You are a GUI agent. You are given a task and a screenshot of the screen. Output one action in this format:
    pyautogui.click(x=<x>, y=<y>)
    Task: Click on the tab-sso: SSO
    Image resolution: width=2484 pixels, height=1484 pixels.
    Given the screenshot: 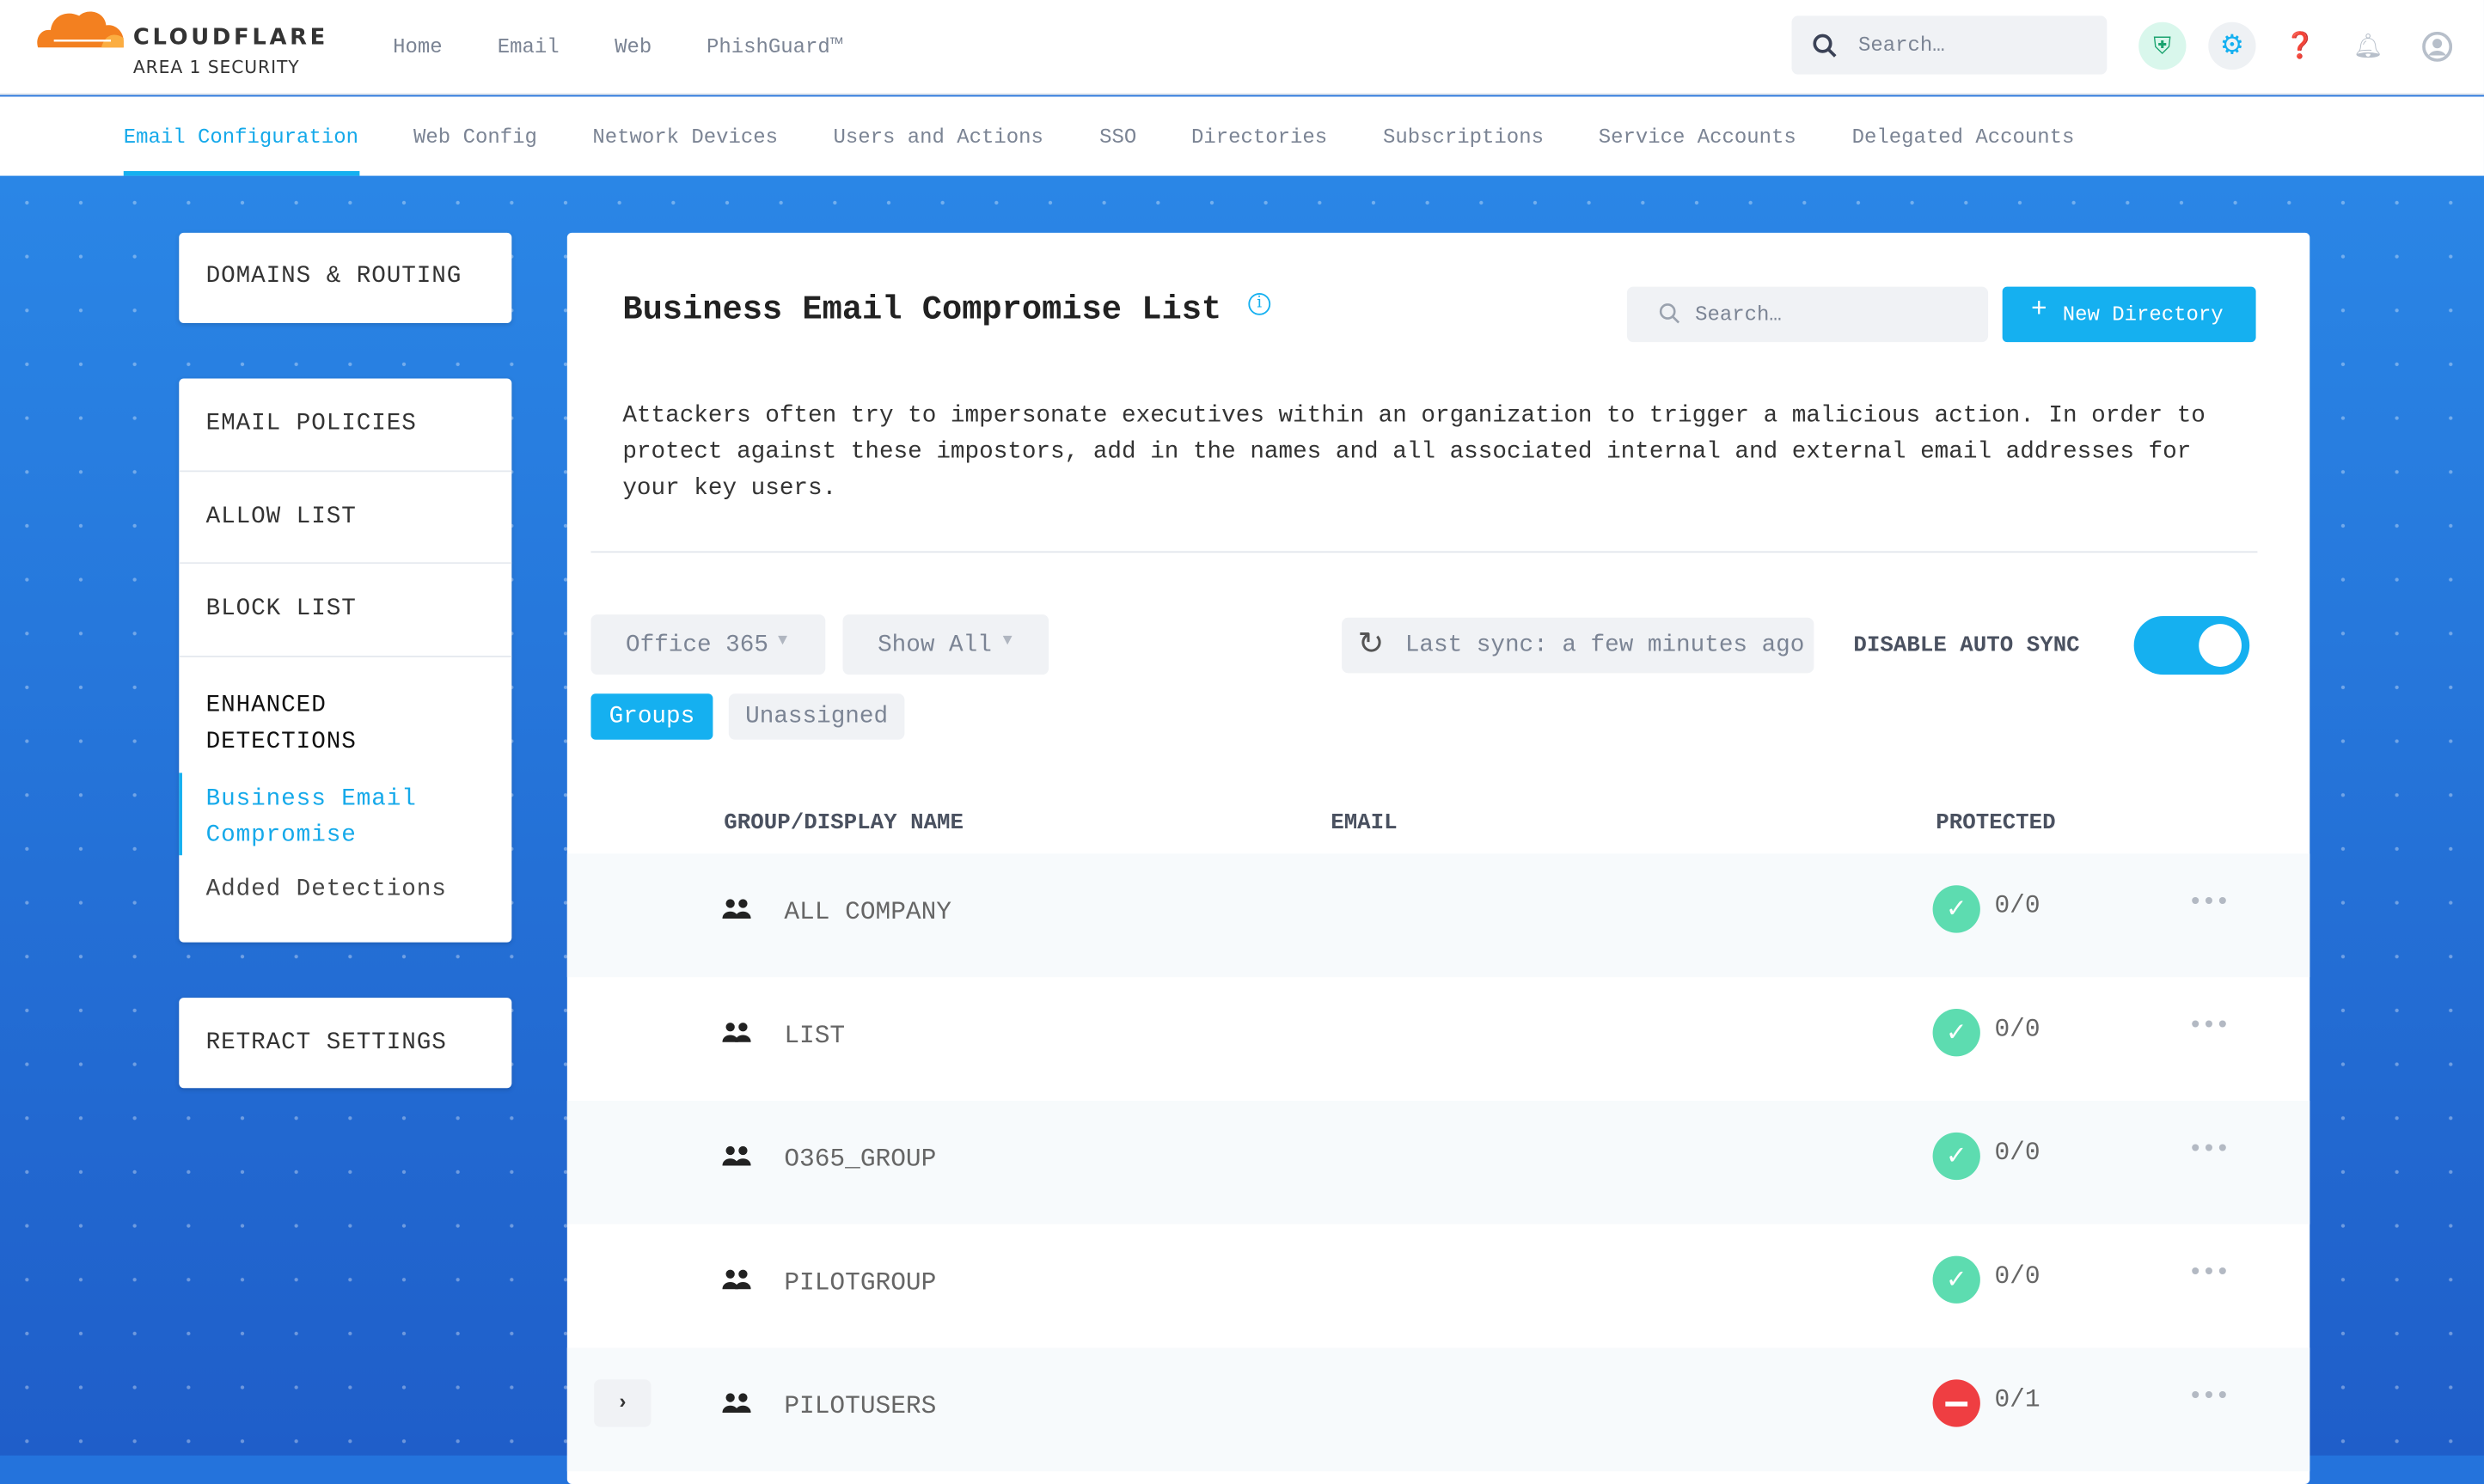 What is the action you would take?
    pyautogui.click(x=1118, y=138)
    